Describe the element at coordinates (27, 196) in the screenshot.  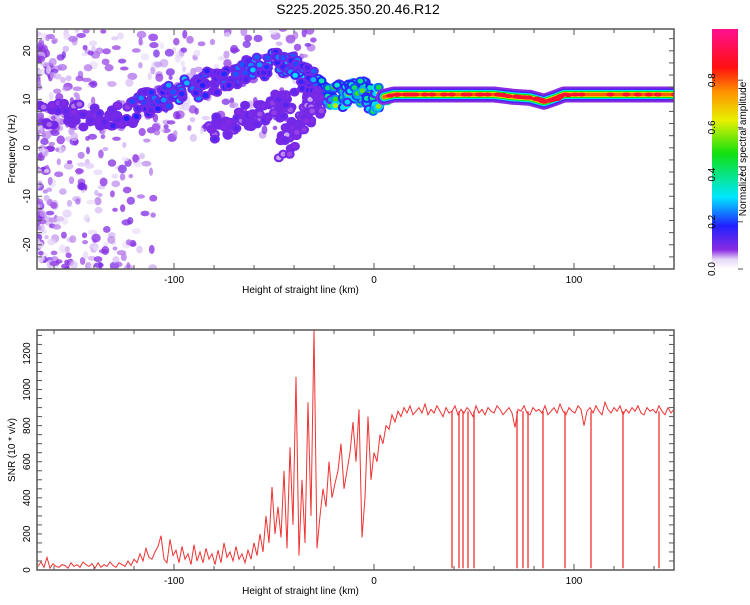
I see `y-tick-label: -10` at that location.